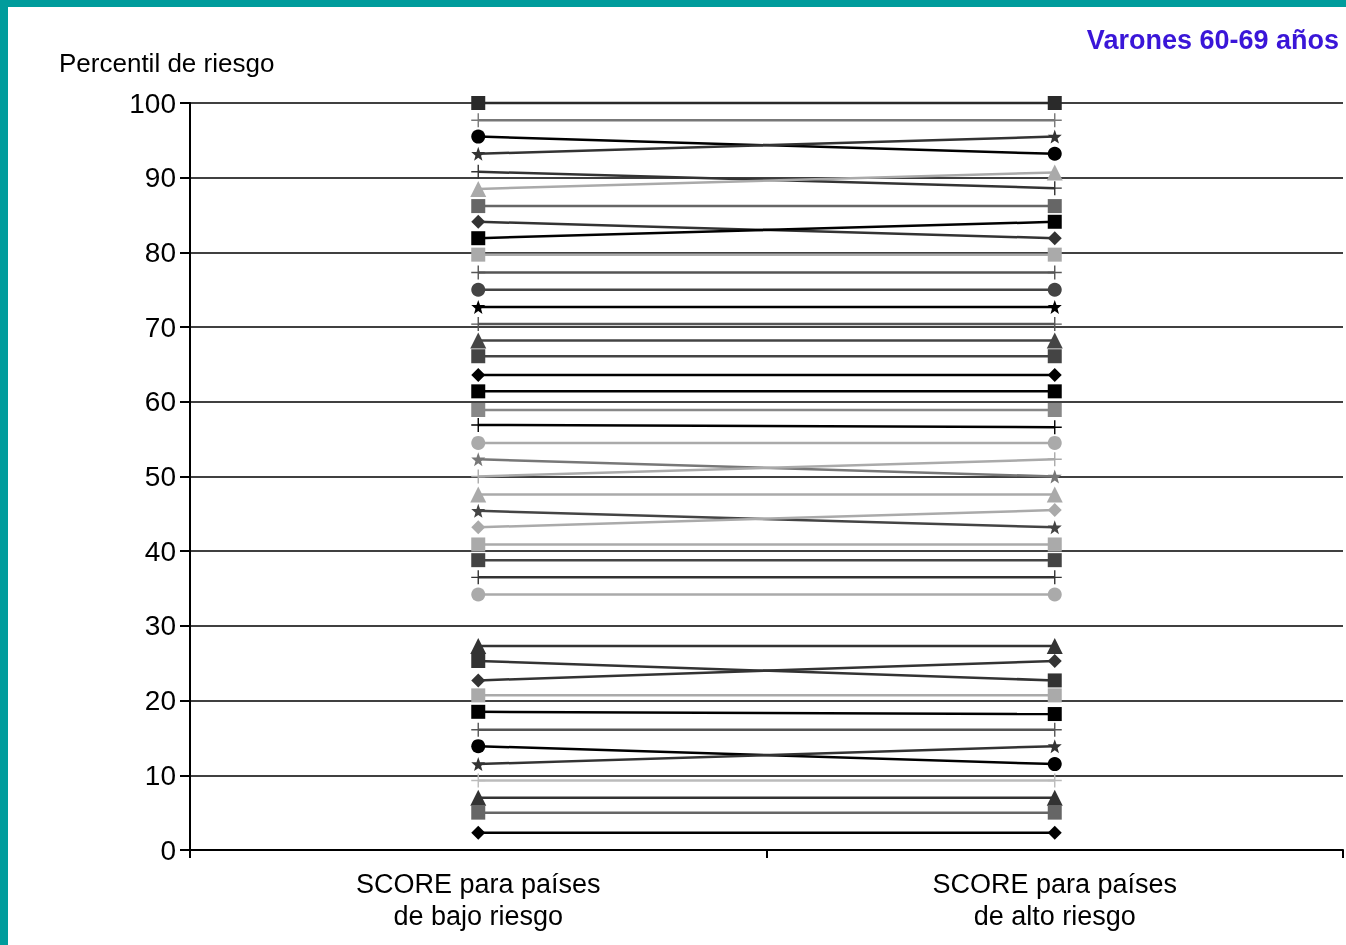  Describe the element at coordinates (160, 701) in the screenshot. I see `y-tick-label: 20` at that location.